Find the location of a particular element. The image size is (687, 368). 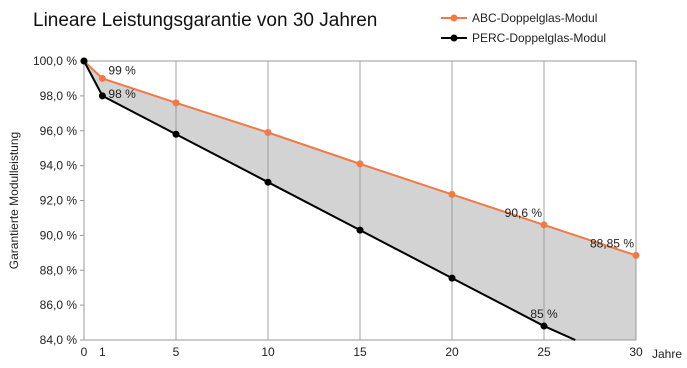

data-label: 88,85 % is located at coordinates (612, 243).